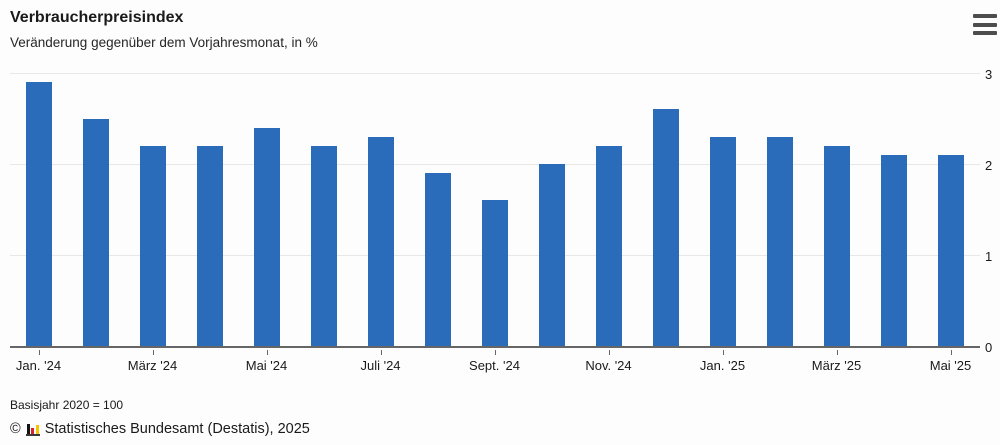  I want to click on bar-sept24, so click(494, 273).